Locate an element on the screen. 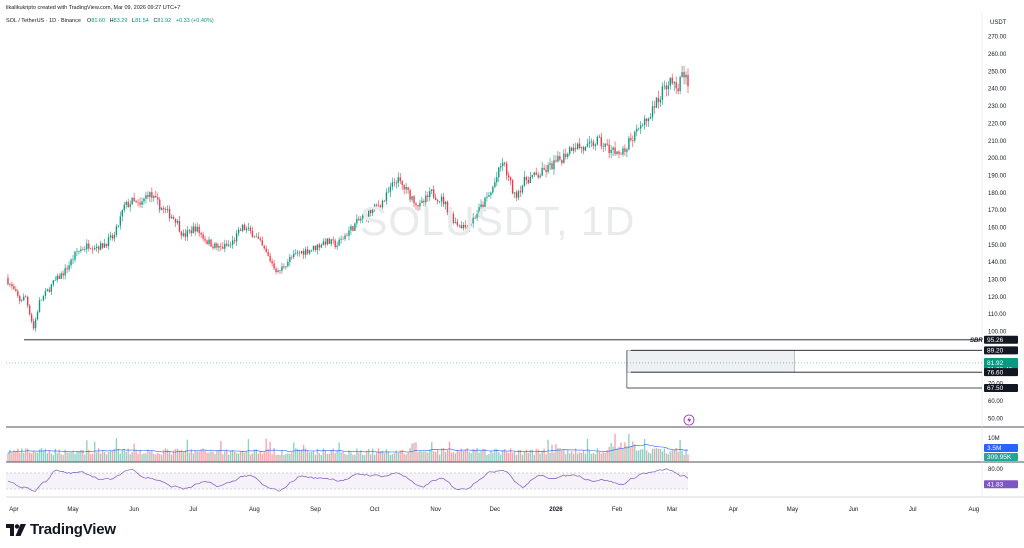 This screenshot has width=1024, height=548. high-label: H is located at coordinates (111, 21).